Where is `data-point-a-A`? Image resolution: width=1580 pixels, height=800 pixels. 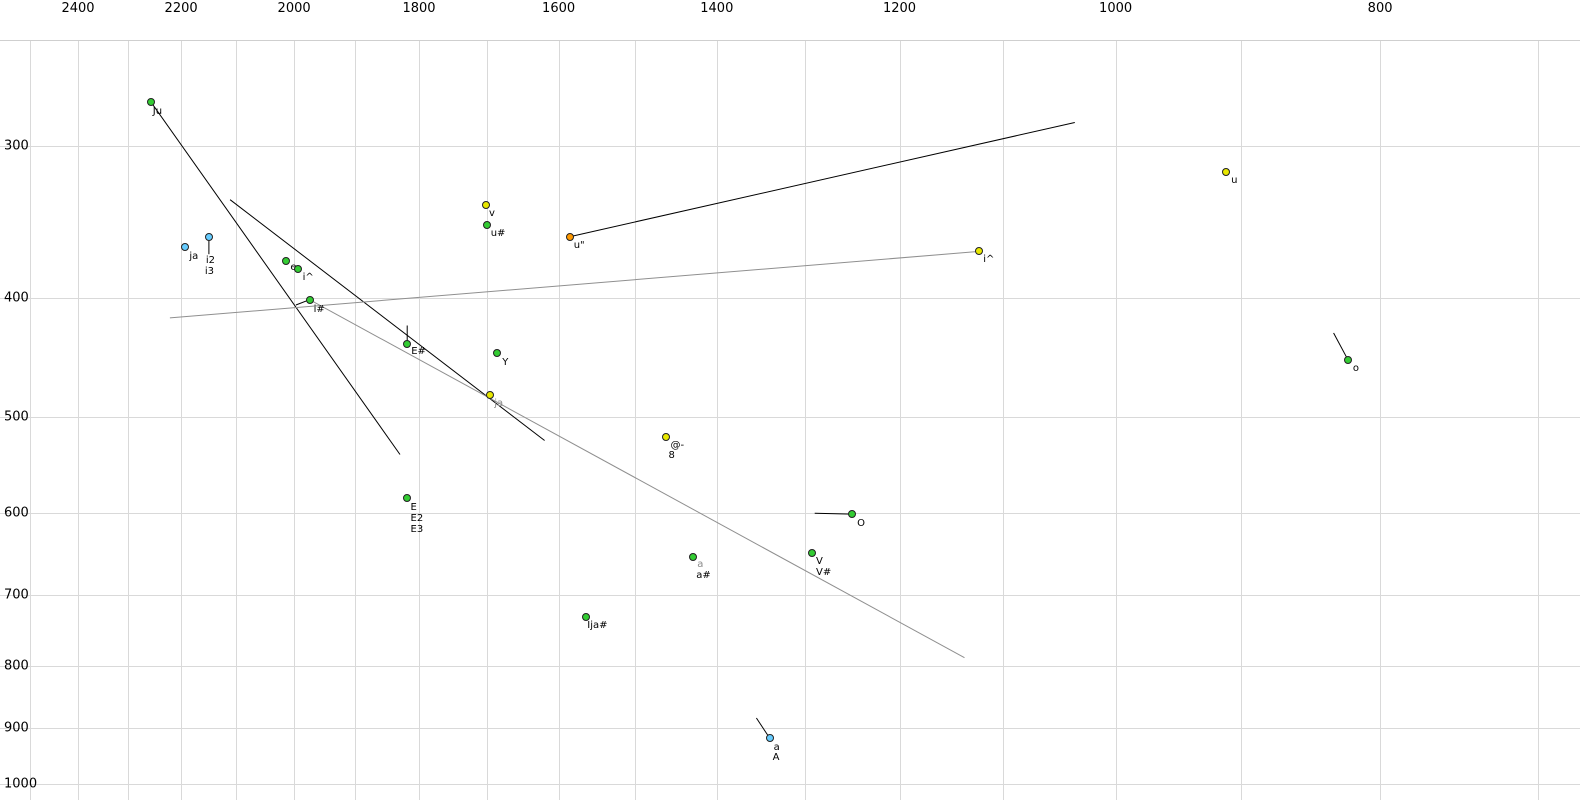
data-point-a-A is located at coordinates (769, 738).